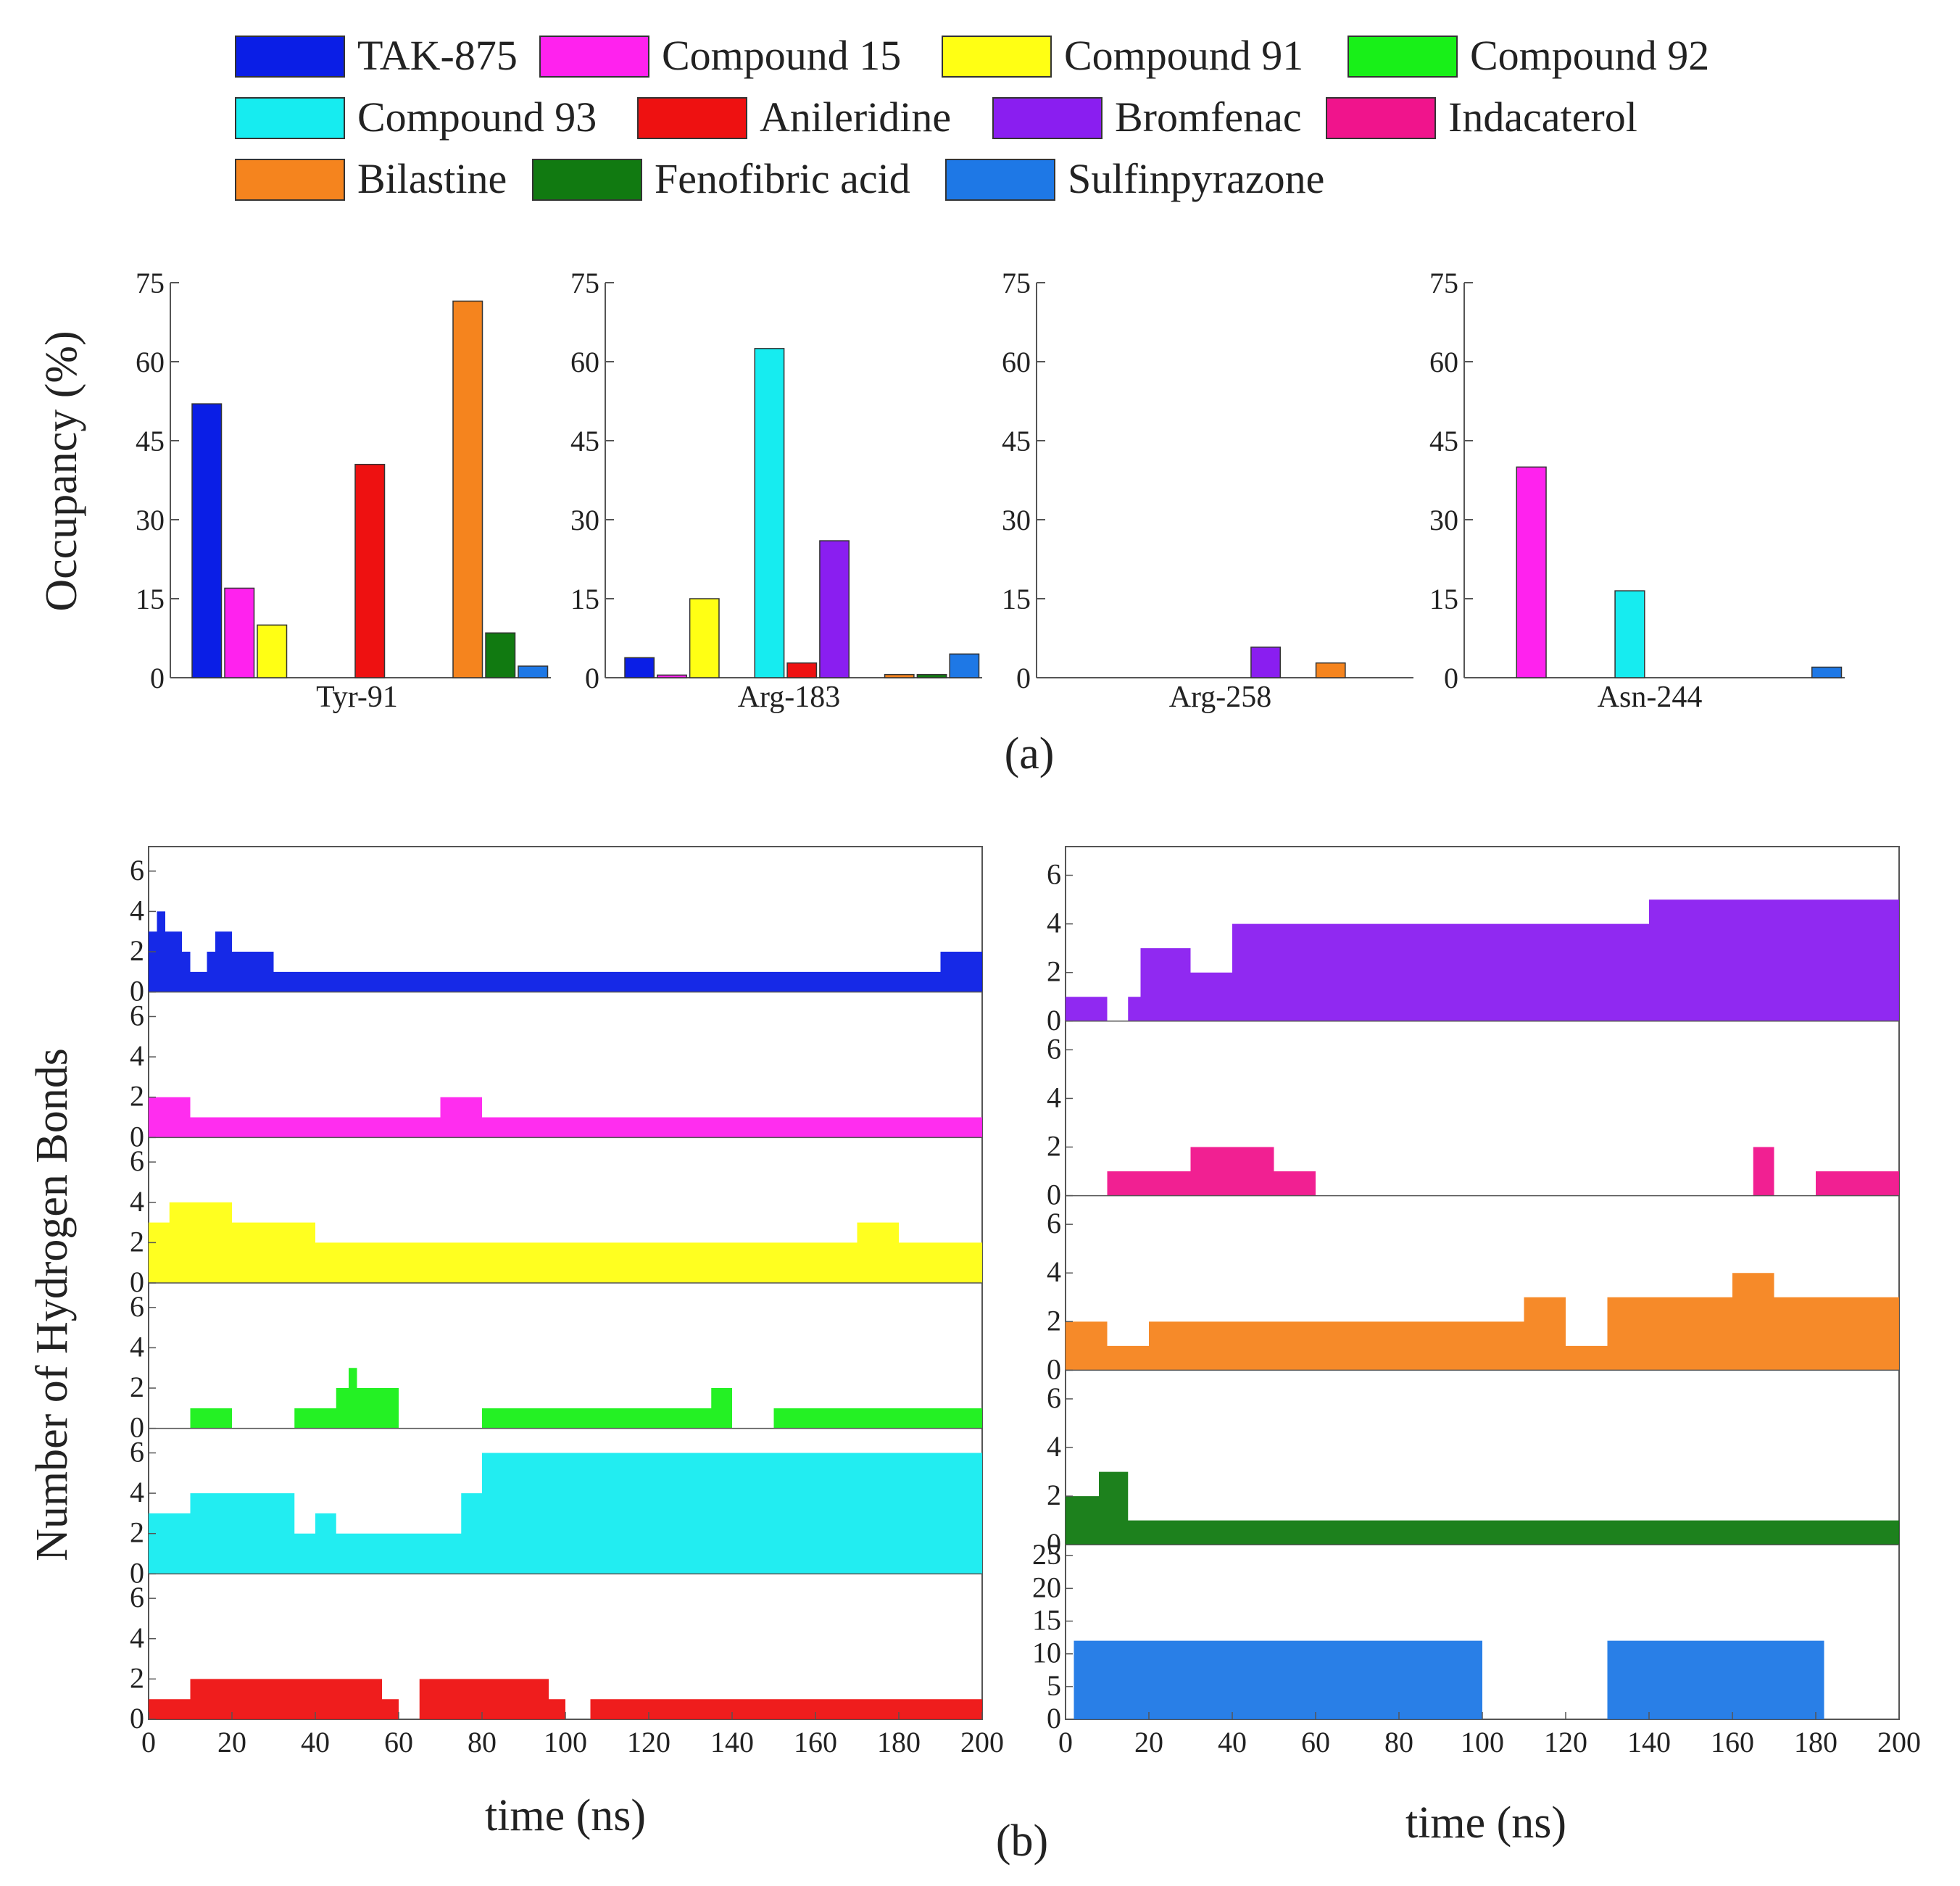  Describe the element at coordinates (556, 1363) in the screenshot. I see `hbond-series-compound-92-hydrogen-bonds: 0 2 4 6` at that location.